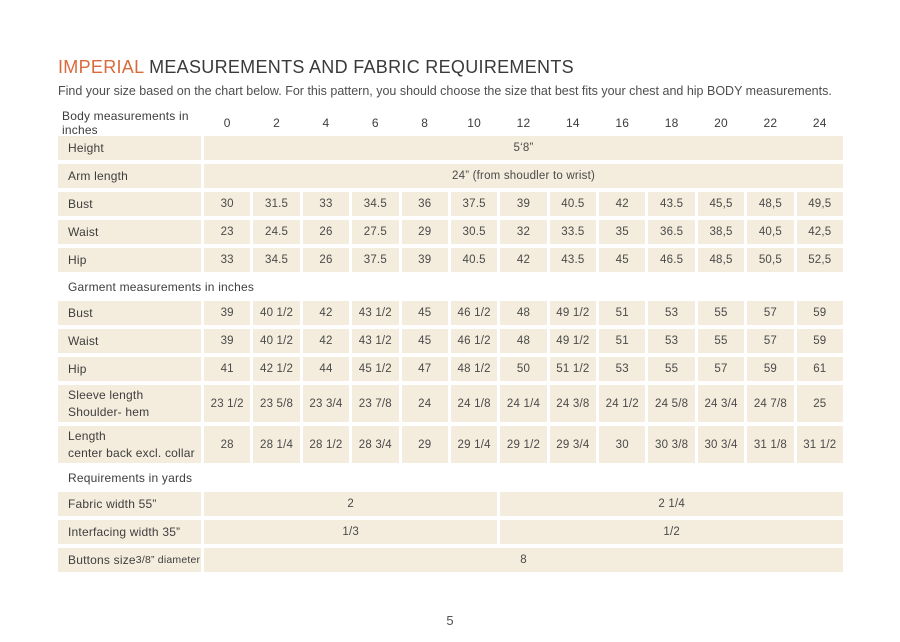 The image size is (900, 642). Describe the element at coordinates (721, 445) in the screenshot. I see `value-cell: 30 3/4` at that location.